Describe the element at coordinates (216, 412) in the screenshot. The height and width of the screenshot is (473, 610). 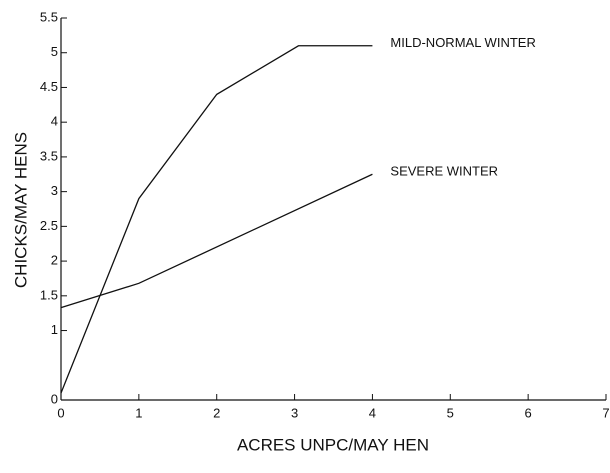
I see `x-tick-label: 2` at that location.